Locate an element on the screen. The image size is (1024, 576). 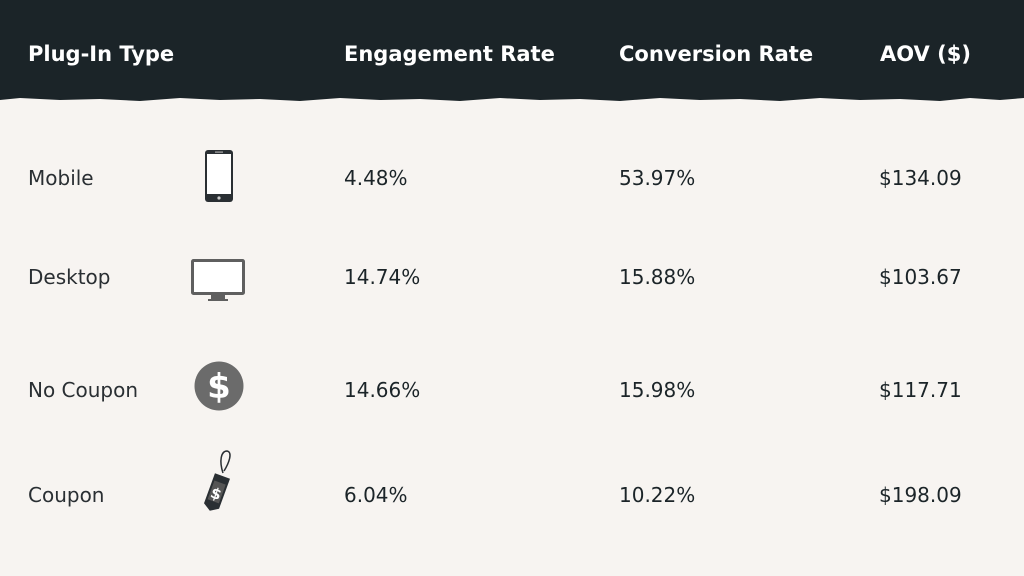
torn-edge is located at coordinates (512, 98).